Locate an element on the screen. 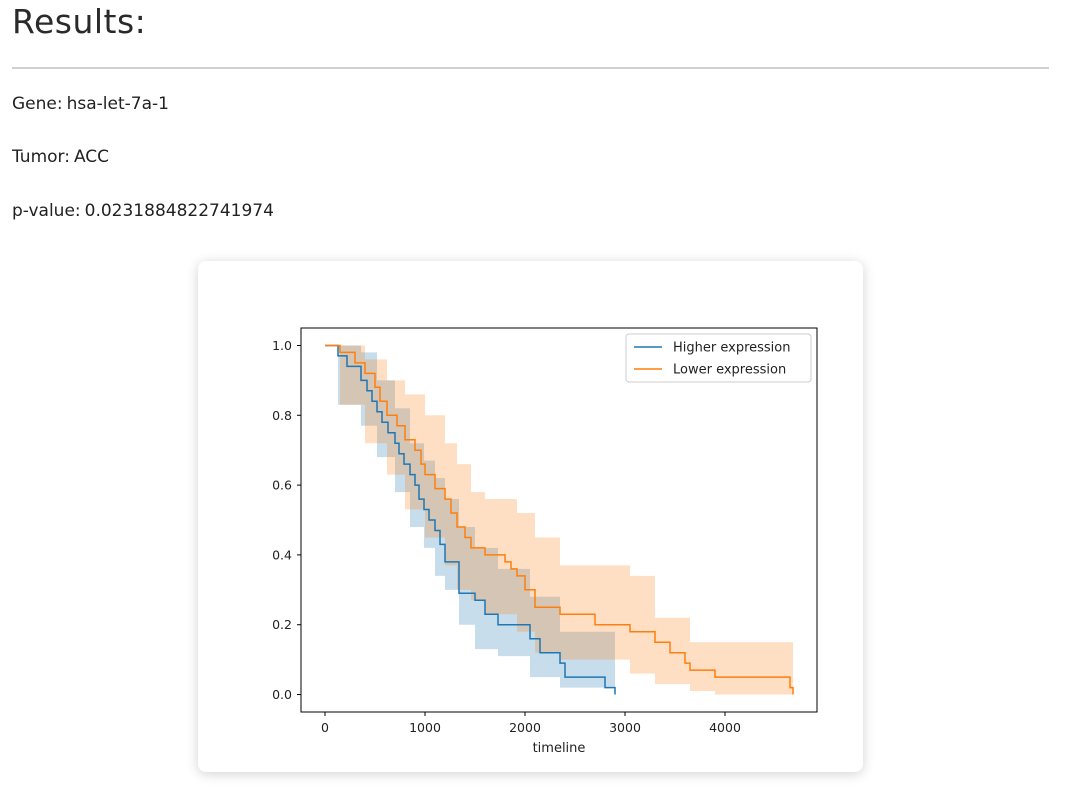 The width and height of the screenshot is (1072, 795). tumor-label: Tumor: is located at coordinates (41, 157).